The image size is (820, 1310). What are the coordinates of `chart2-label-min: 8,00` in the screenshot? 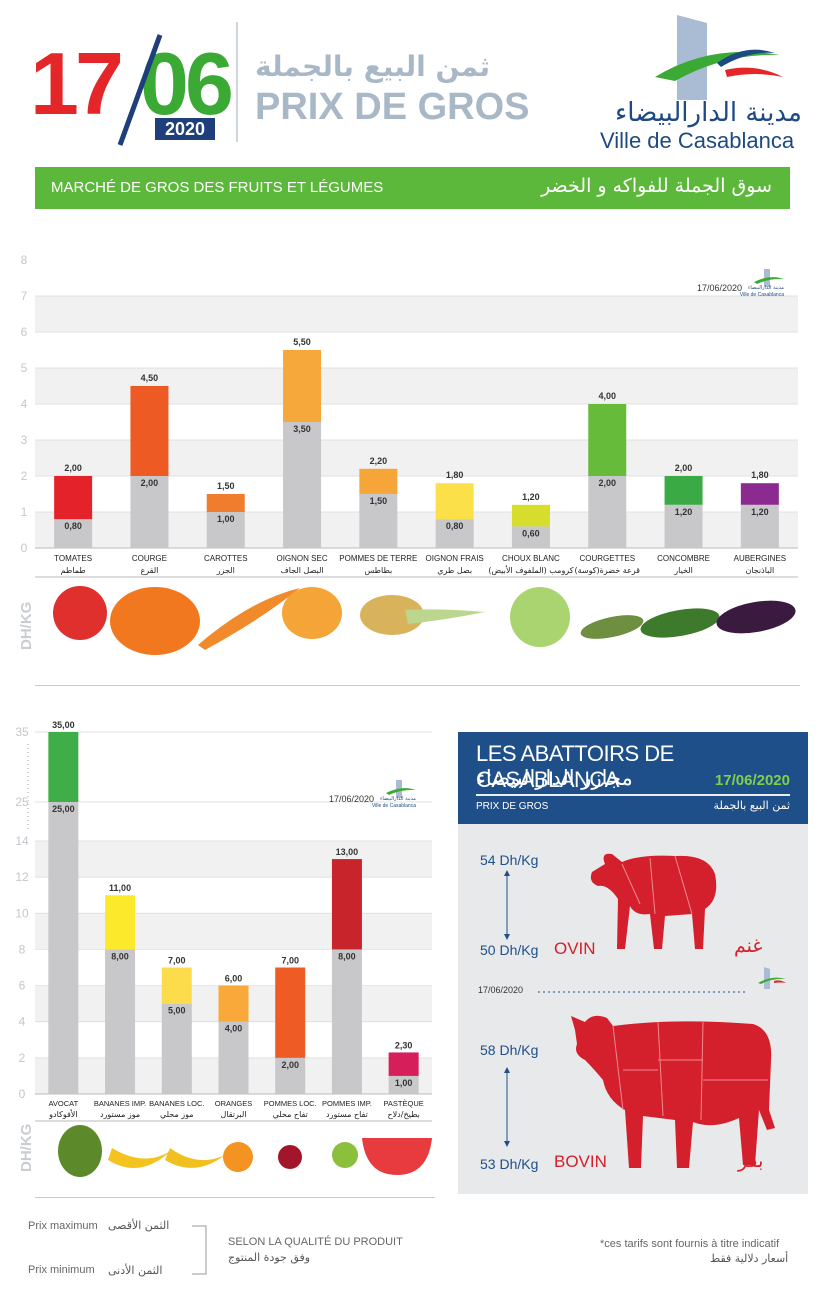 It's located at (347, 956).